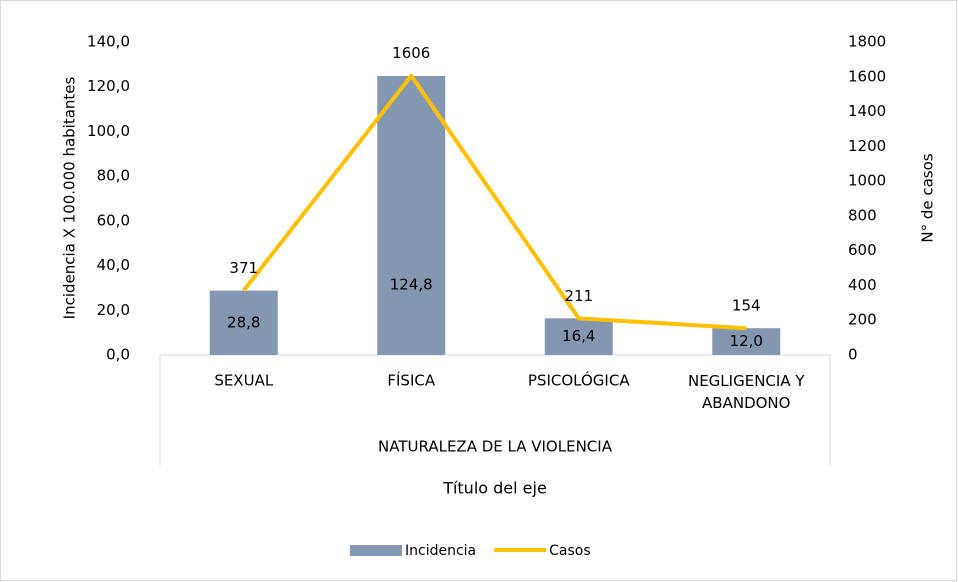  What do you see at coordinates (867, 76) in the screenshot?
I see `y2-tick-label: 1600` at bounding box center [867, 76].